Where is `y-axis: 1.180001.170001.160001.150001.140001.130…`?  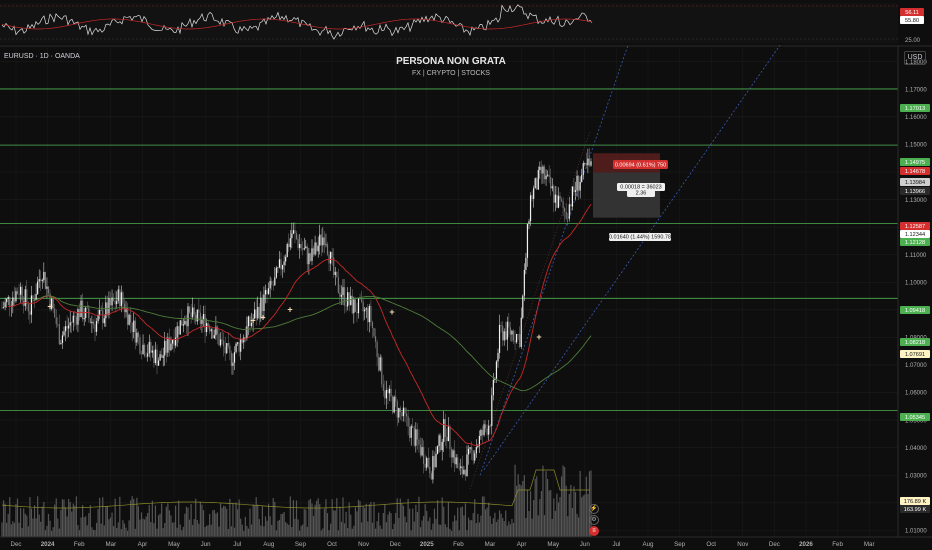 y-axis: 1.180001.170001.160001.150001.140001.130… is located at coordinates (916, 297).